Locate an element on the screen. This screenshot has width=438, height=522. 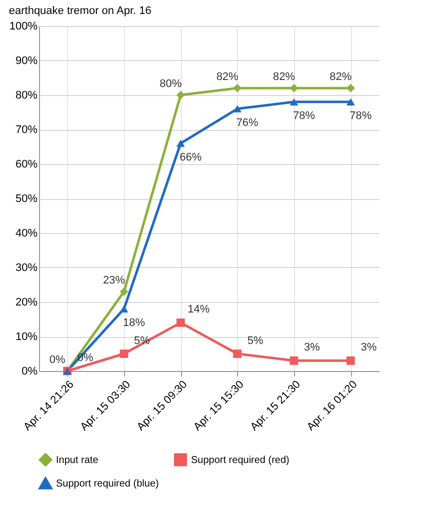
y-tick-label: 50% is located at coordinates (26, 199).